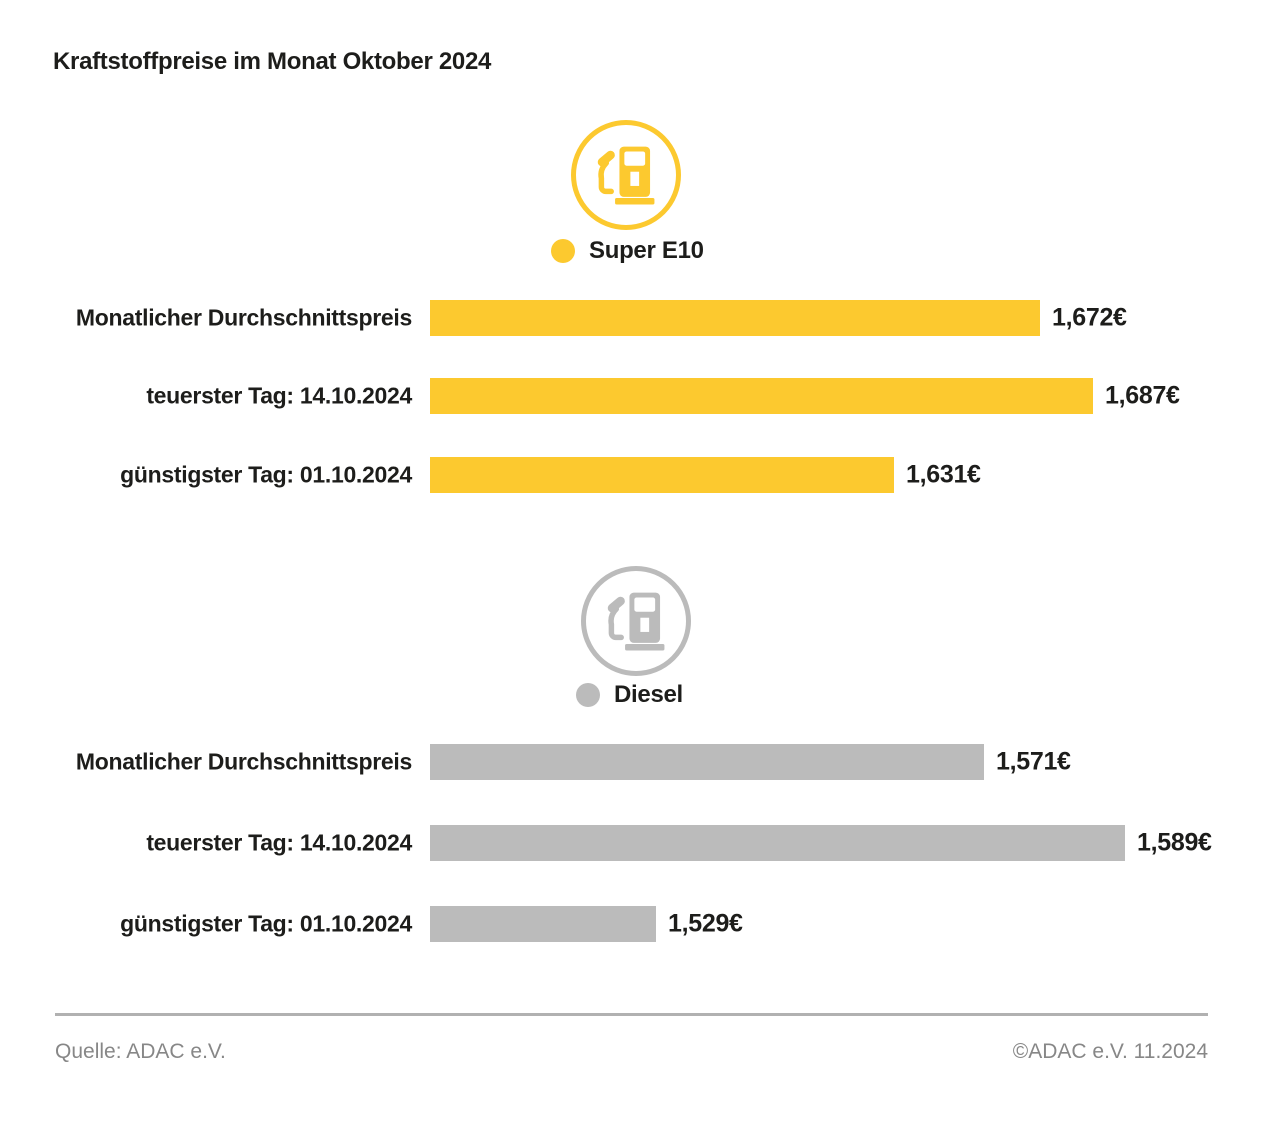  What do you see at coordinates (1174, 842) in the screenshot?
I see `price-value: 1,589€` at bounding box center [1174, 842].